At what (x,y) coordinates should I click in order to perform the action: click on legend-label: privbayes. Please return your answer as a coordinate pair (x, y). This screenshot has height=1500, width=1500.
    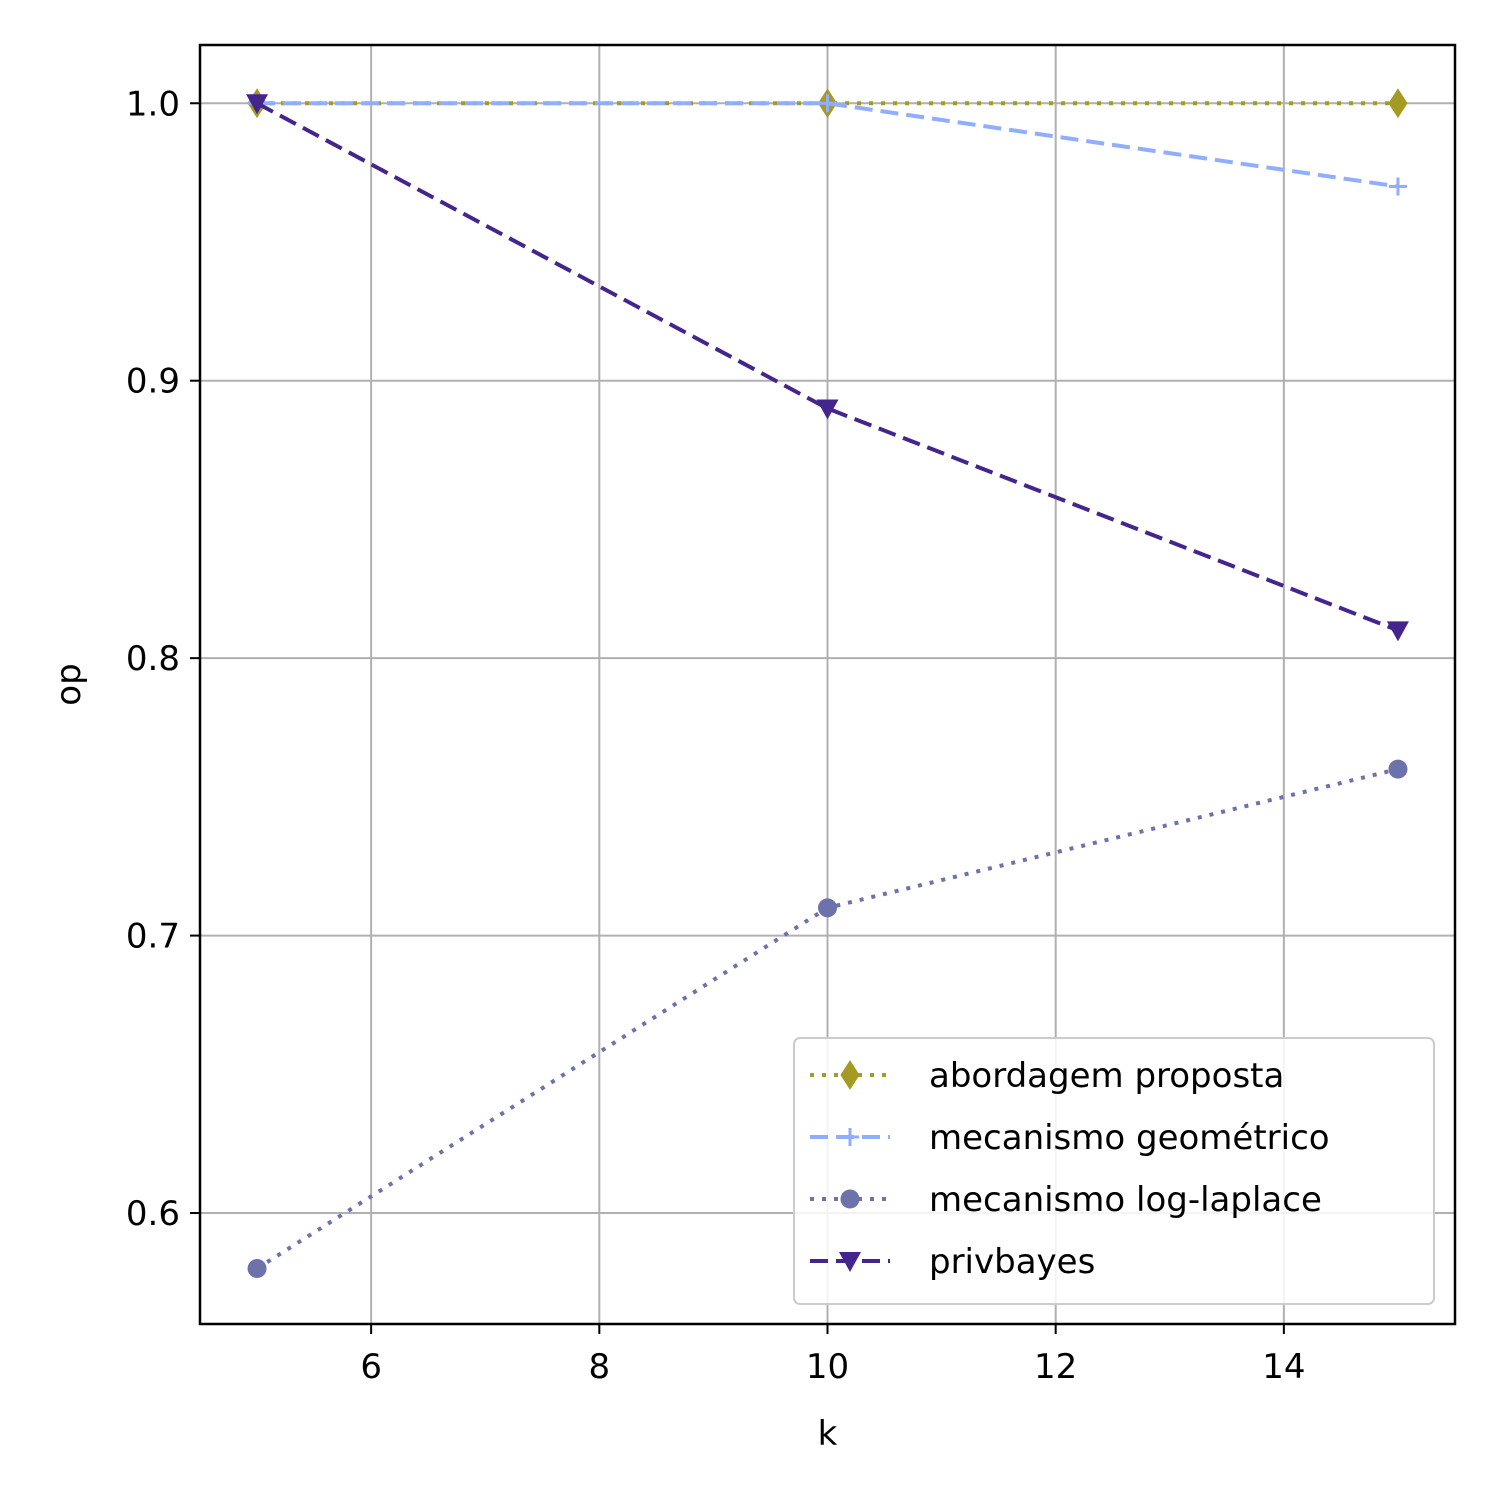
    Looking at the image, I should click on (1012, 1262).